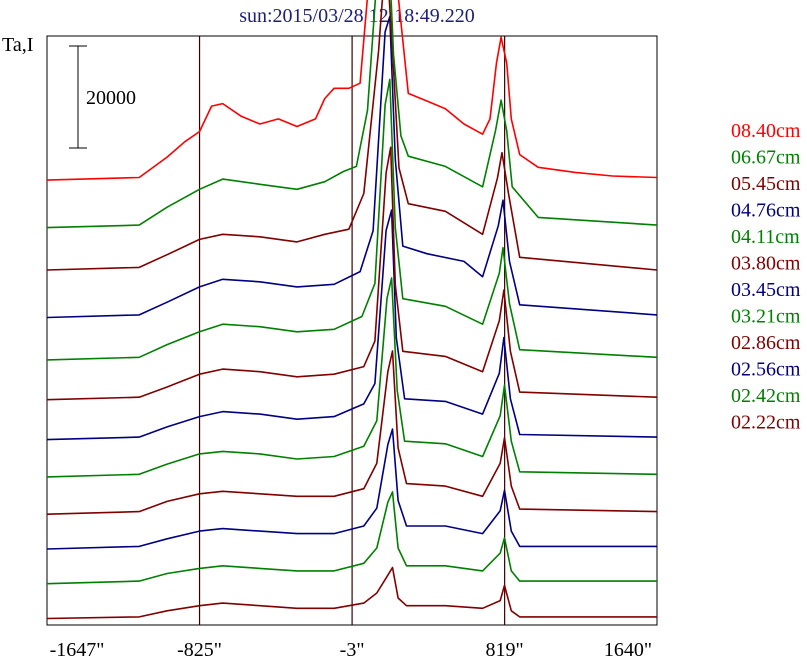 The width and height of the screenshot is (807, 662). I want to click on legend-entry: 04.76cm, so click(766, 211).